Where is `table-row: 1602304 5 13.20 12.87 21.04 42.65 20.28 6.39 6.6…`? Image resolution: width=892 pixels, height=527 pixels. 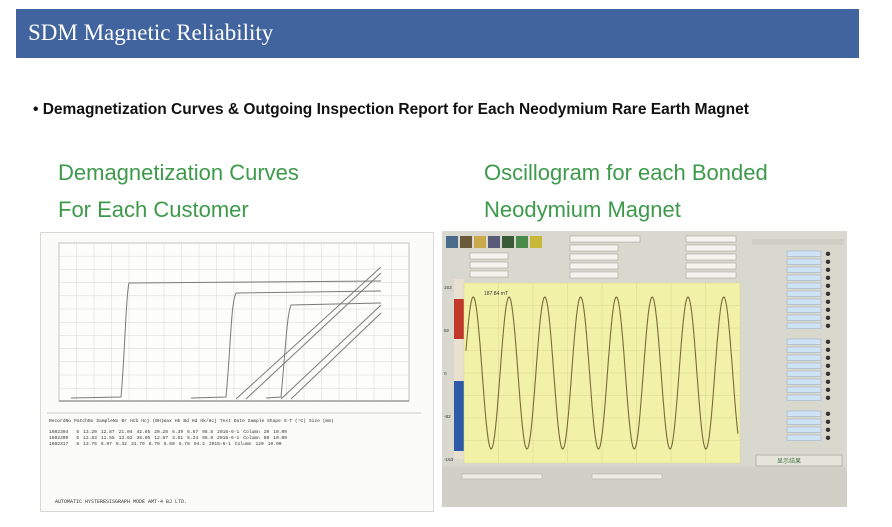 table-row: 1602304 5 13.20 12.87 21.04 42.65 20.28 6.39 6.6… is located at coordinates (239, 433).